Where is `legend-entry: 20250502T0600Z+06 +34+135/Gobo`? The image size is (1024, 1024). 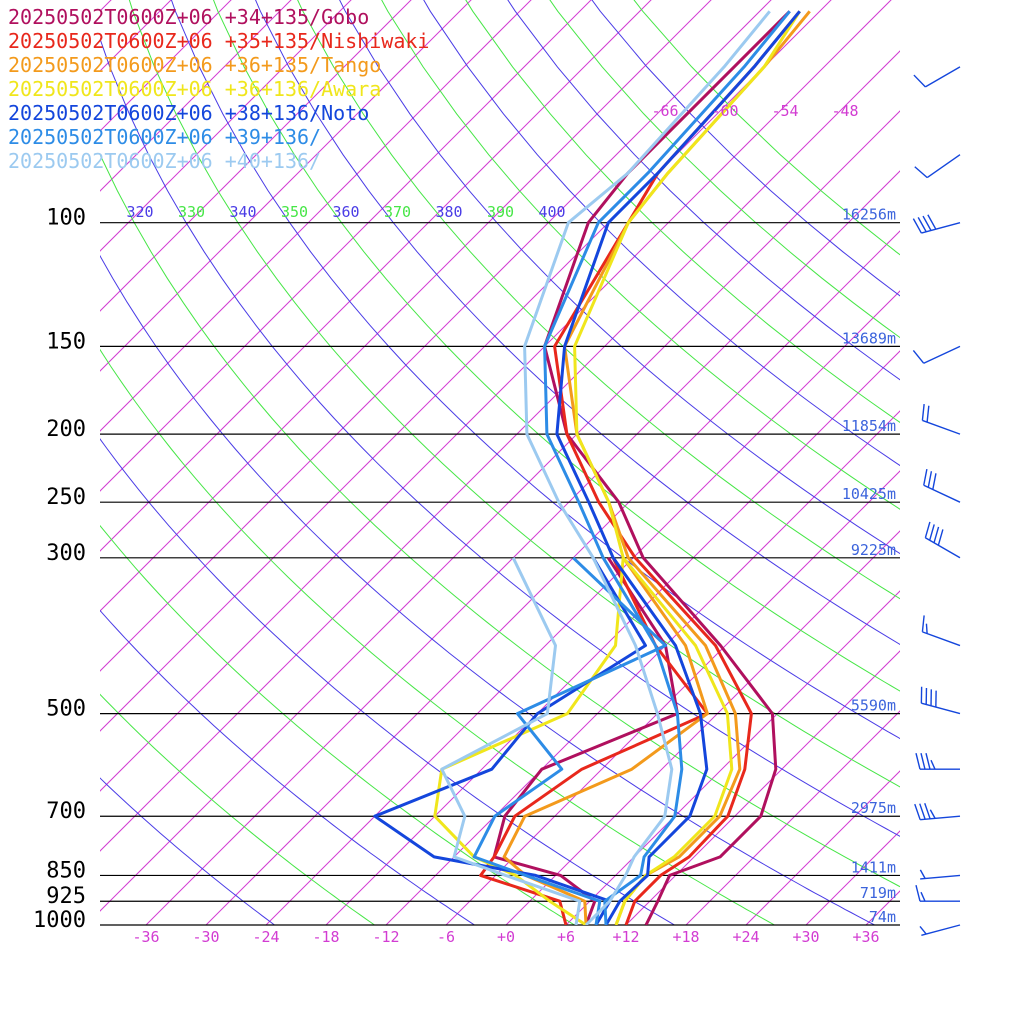
legend-entry: 20250502T0600Z+06 +34+135/Gobo is located at coordinates (188, 17).